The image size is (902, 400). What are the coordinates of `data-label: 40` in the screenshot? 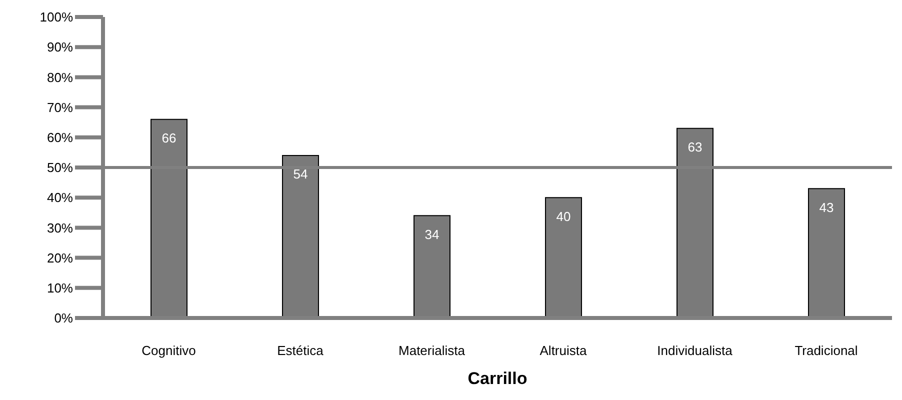 It's located at (563, 216).